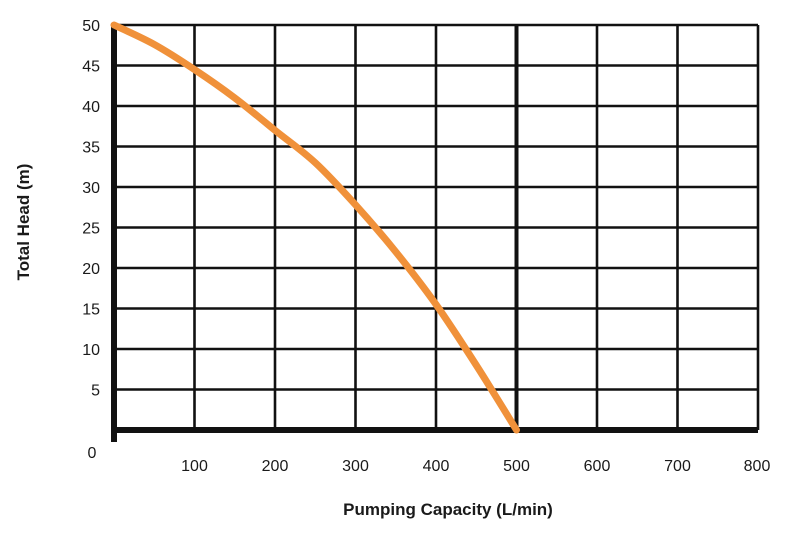 This screenshot has width=800, height=537. What do you see at coordinates (677, 466) in the screenshot?
I see `x-tick-label: 700` at bounding box center [677, 466].